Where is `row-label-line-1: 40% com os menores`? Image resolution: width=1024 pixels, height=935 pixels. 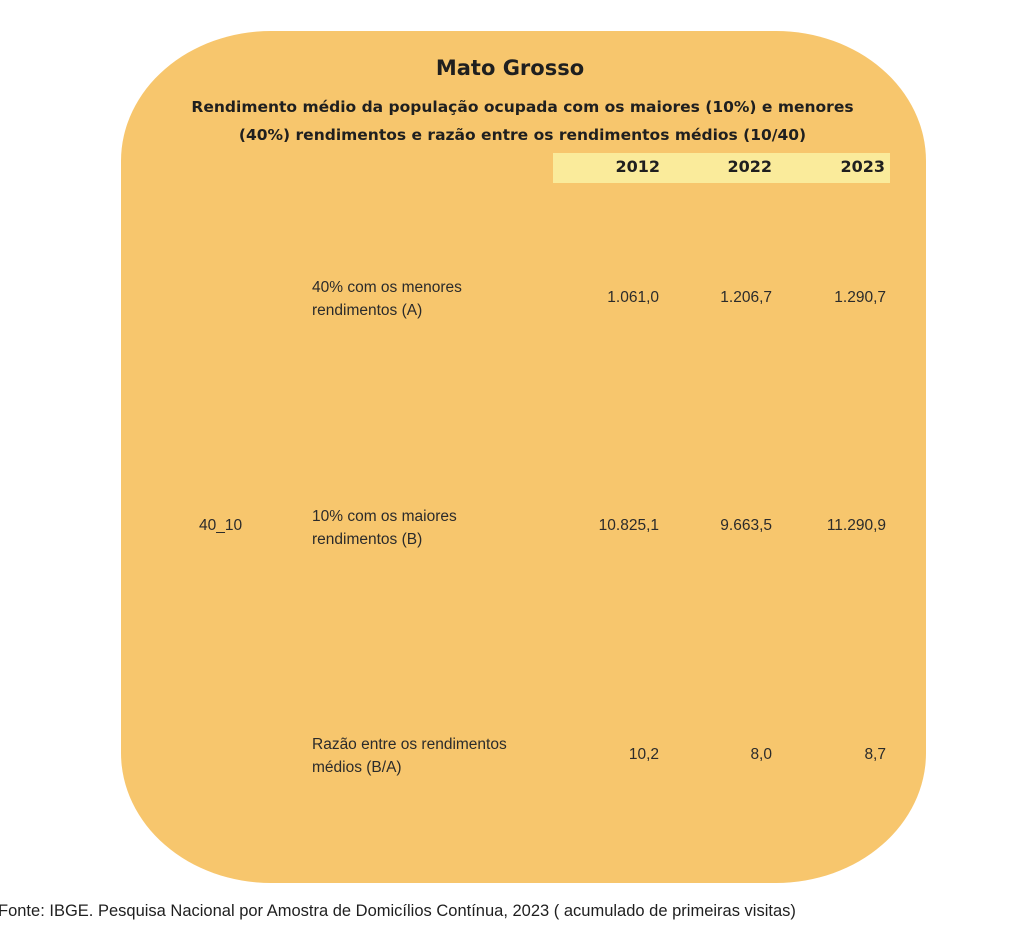 row-label-line-1: 40% com os menores is located at coordinates (387, 287).